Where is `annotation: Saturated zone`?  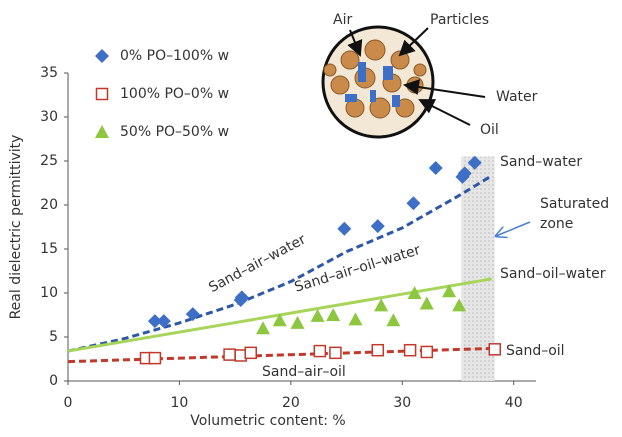
annotation: Saturated zone is located at coordinates (574, 214).